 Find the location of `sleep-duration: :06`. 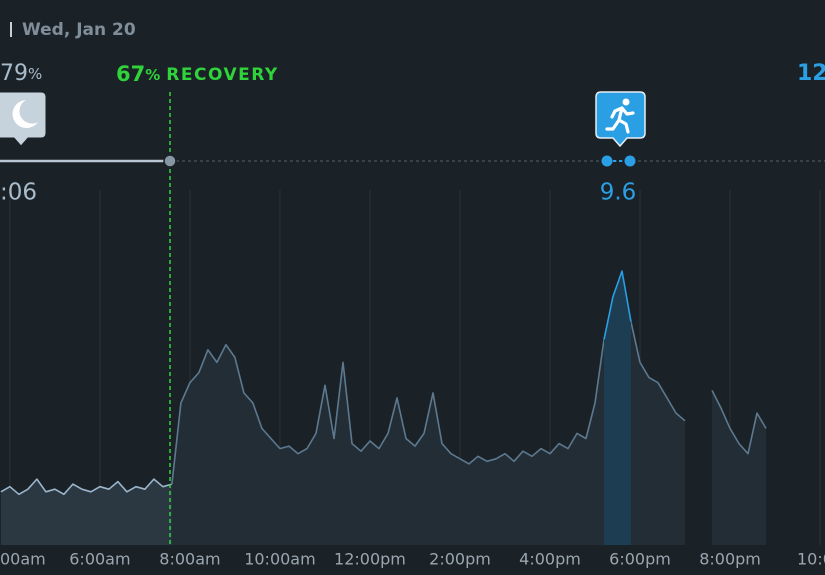

sleep-duration: :06 is located at coordinates (18, 193).